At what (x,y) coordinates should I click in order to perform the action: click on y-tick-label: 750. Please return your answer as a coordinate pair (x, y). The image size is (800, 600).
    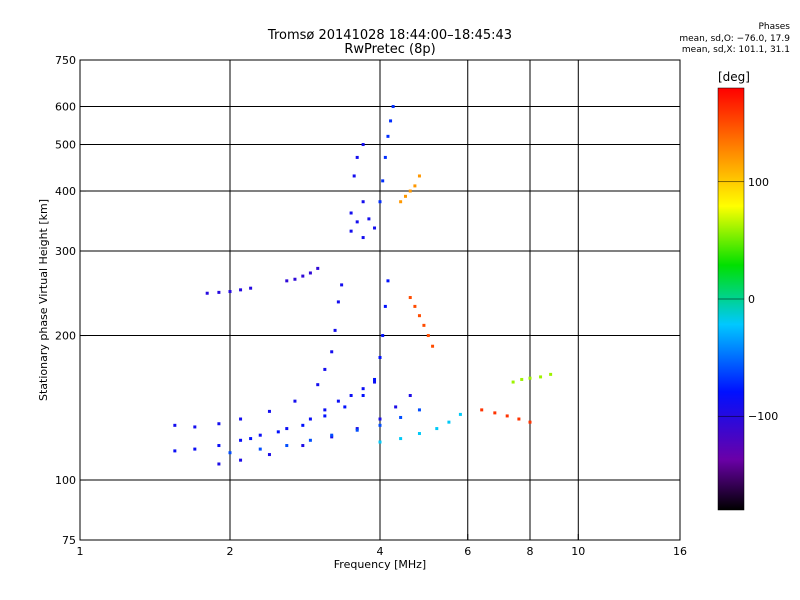
    Looking at the image, I should click on (65, 60).